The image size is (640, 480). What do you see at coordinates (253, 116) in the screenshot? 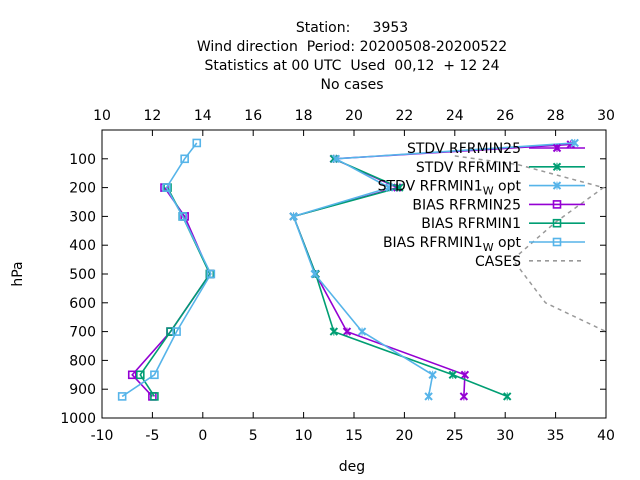
I see `x-top-tick-label: 16` at bounding box center [253, 116].